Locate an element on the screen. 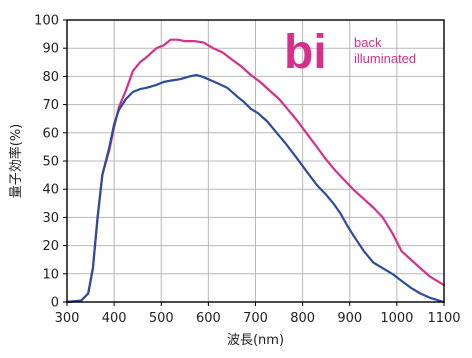 Image resolution: width=472 pixels, height=358 pixels. y-axis-title: 量子効率(%) is located at coordinates (16, 161).